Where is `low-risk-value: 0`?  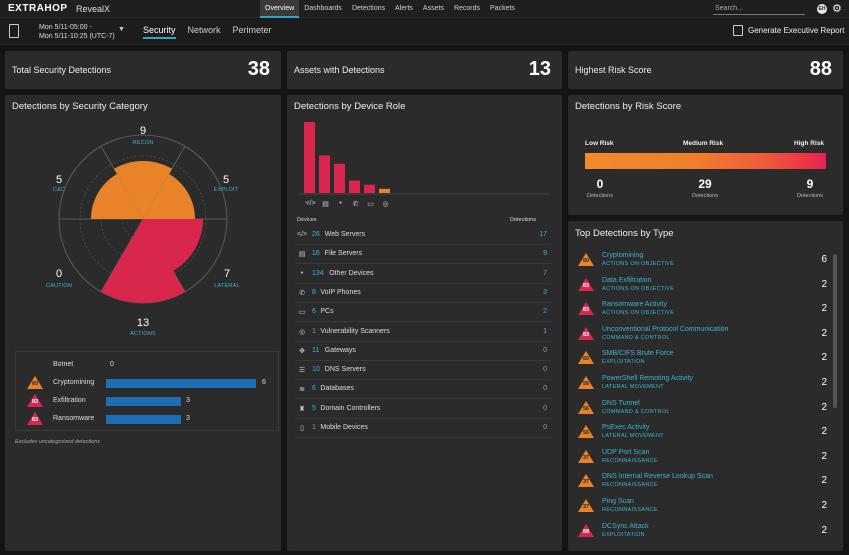
low-risk-value: 0 is located at coordinates (600, 184).